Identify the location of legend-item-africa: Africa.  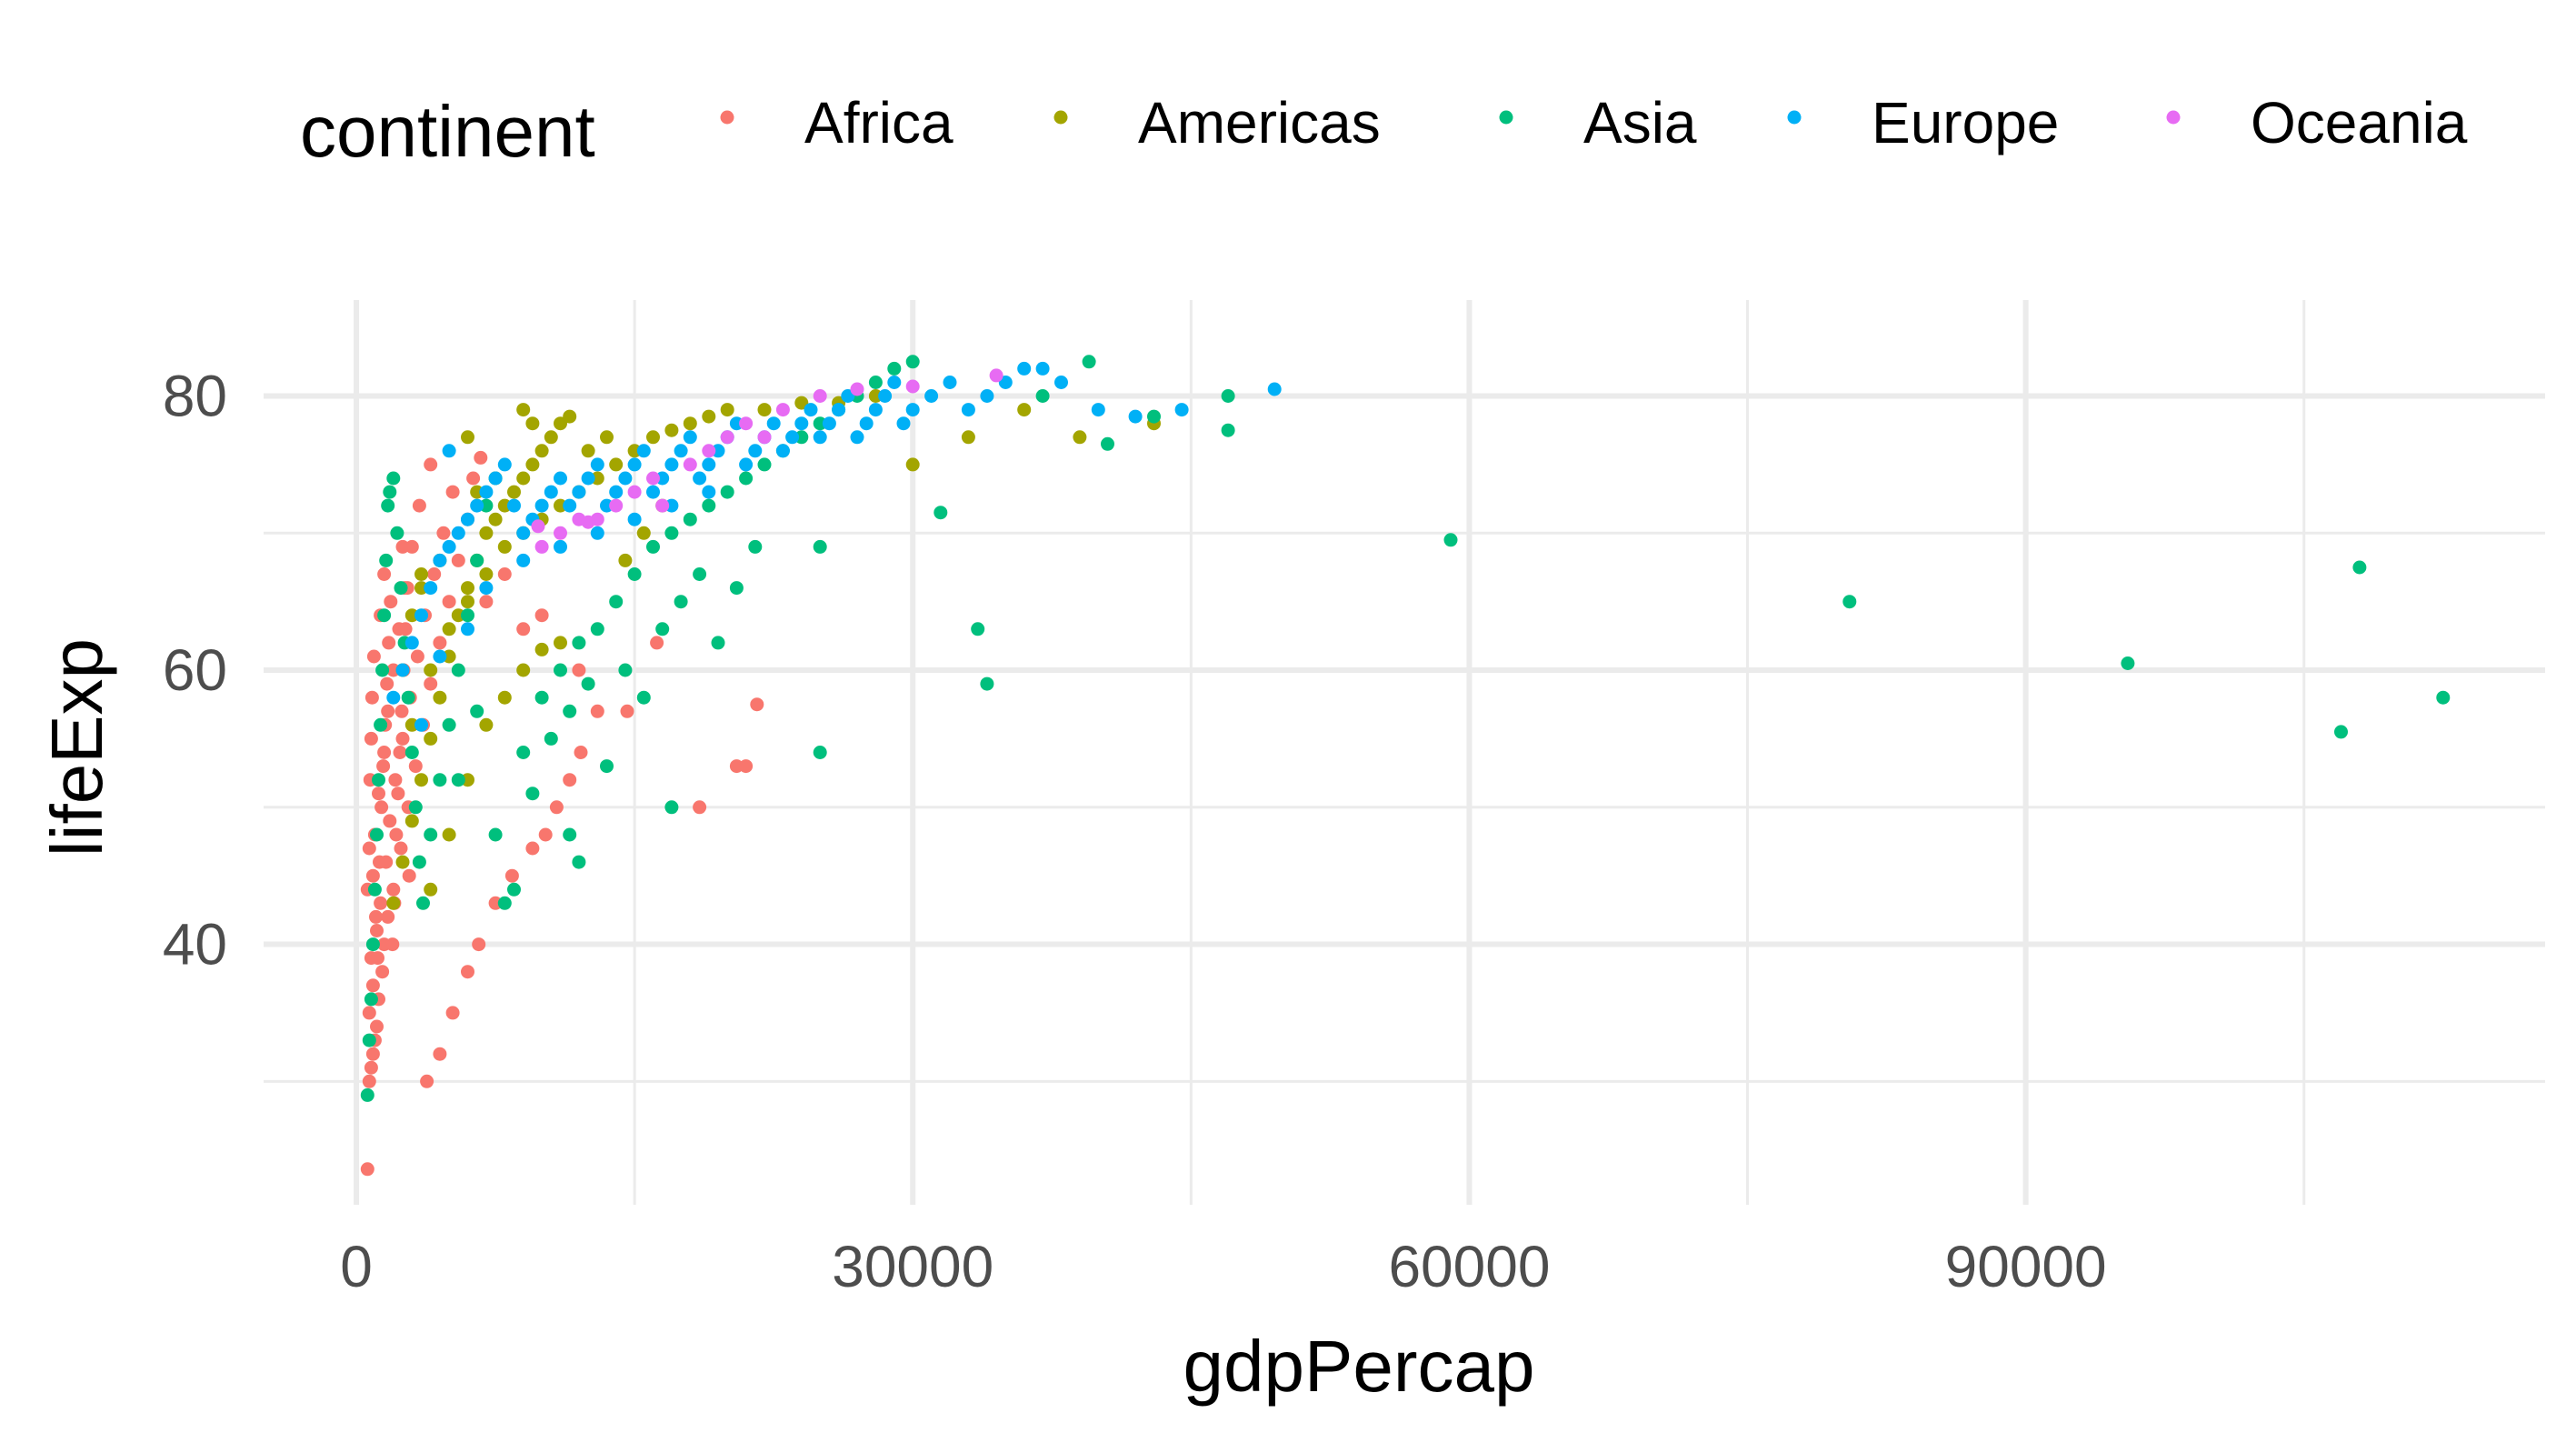
(837, 122).